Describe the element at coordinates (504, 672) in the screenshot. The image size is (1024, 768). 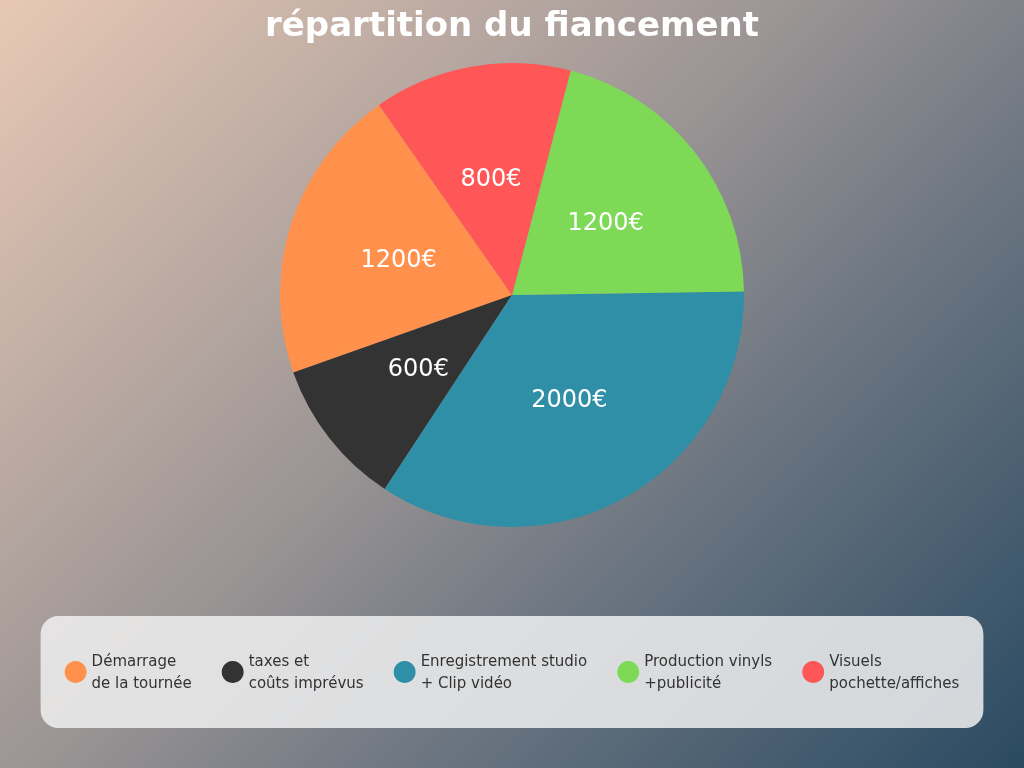
I see `legend-label: Enregistrement studio + Clip vidéo` at that location.